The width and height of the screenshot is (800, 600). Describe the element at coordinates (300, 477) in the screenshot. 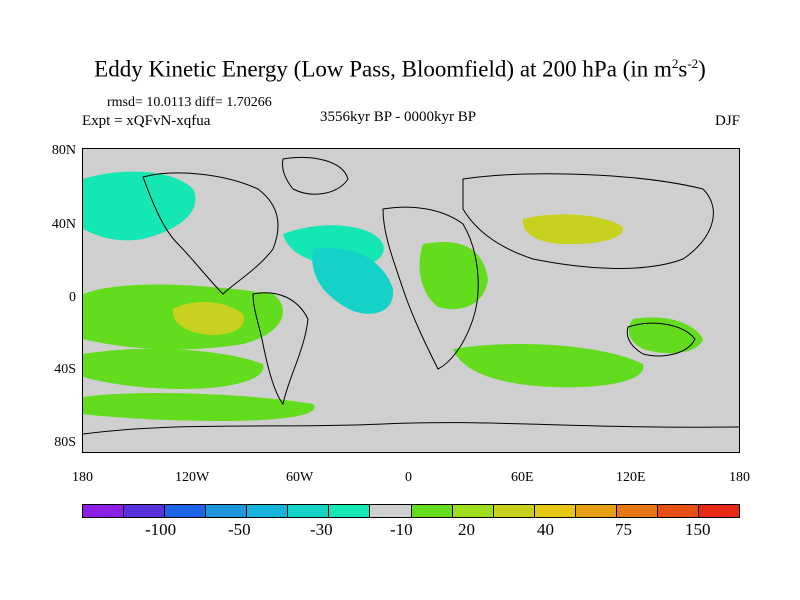

I see `lon-label-60w: 60W` at that location.